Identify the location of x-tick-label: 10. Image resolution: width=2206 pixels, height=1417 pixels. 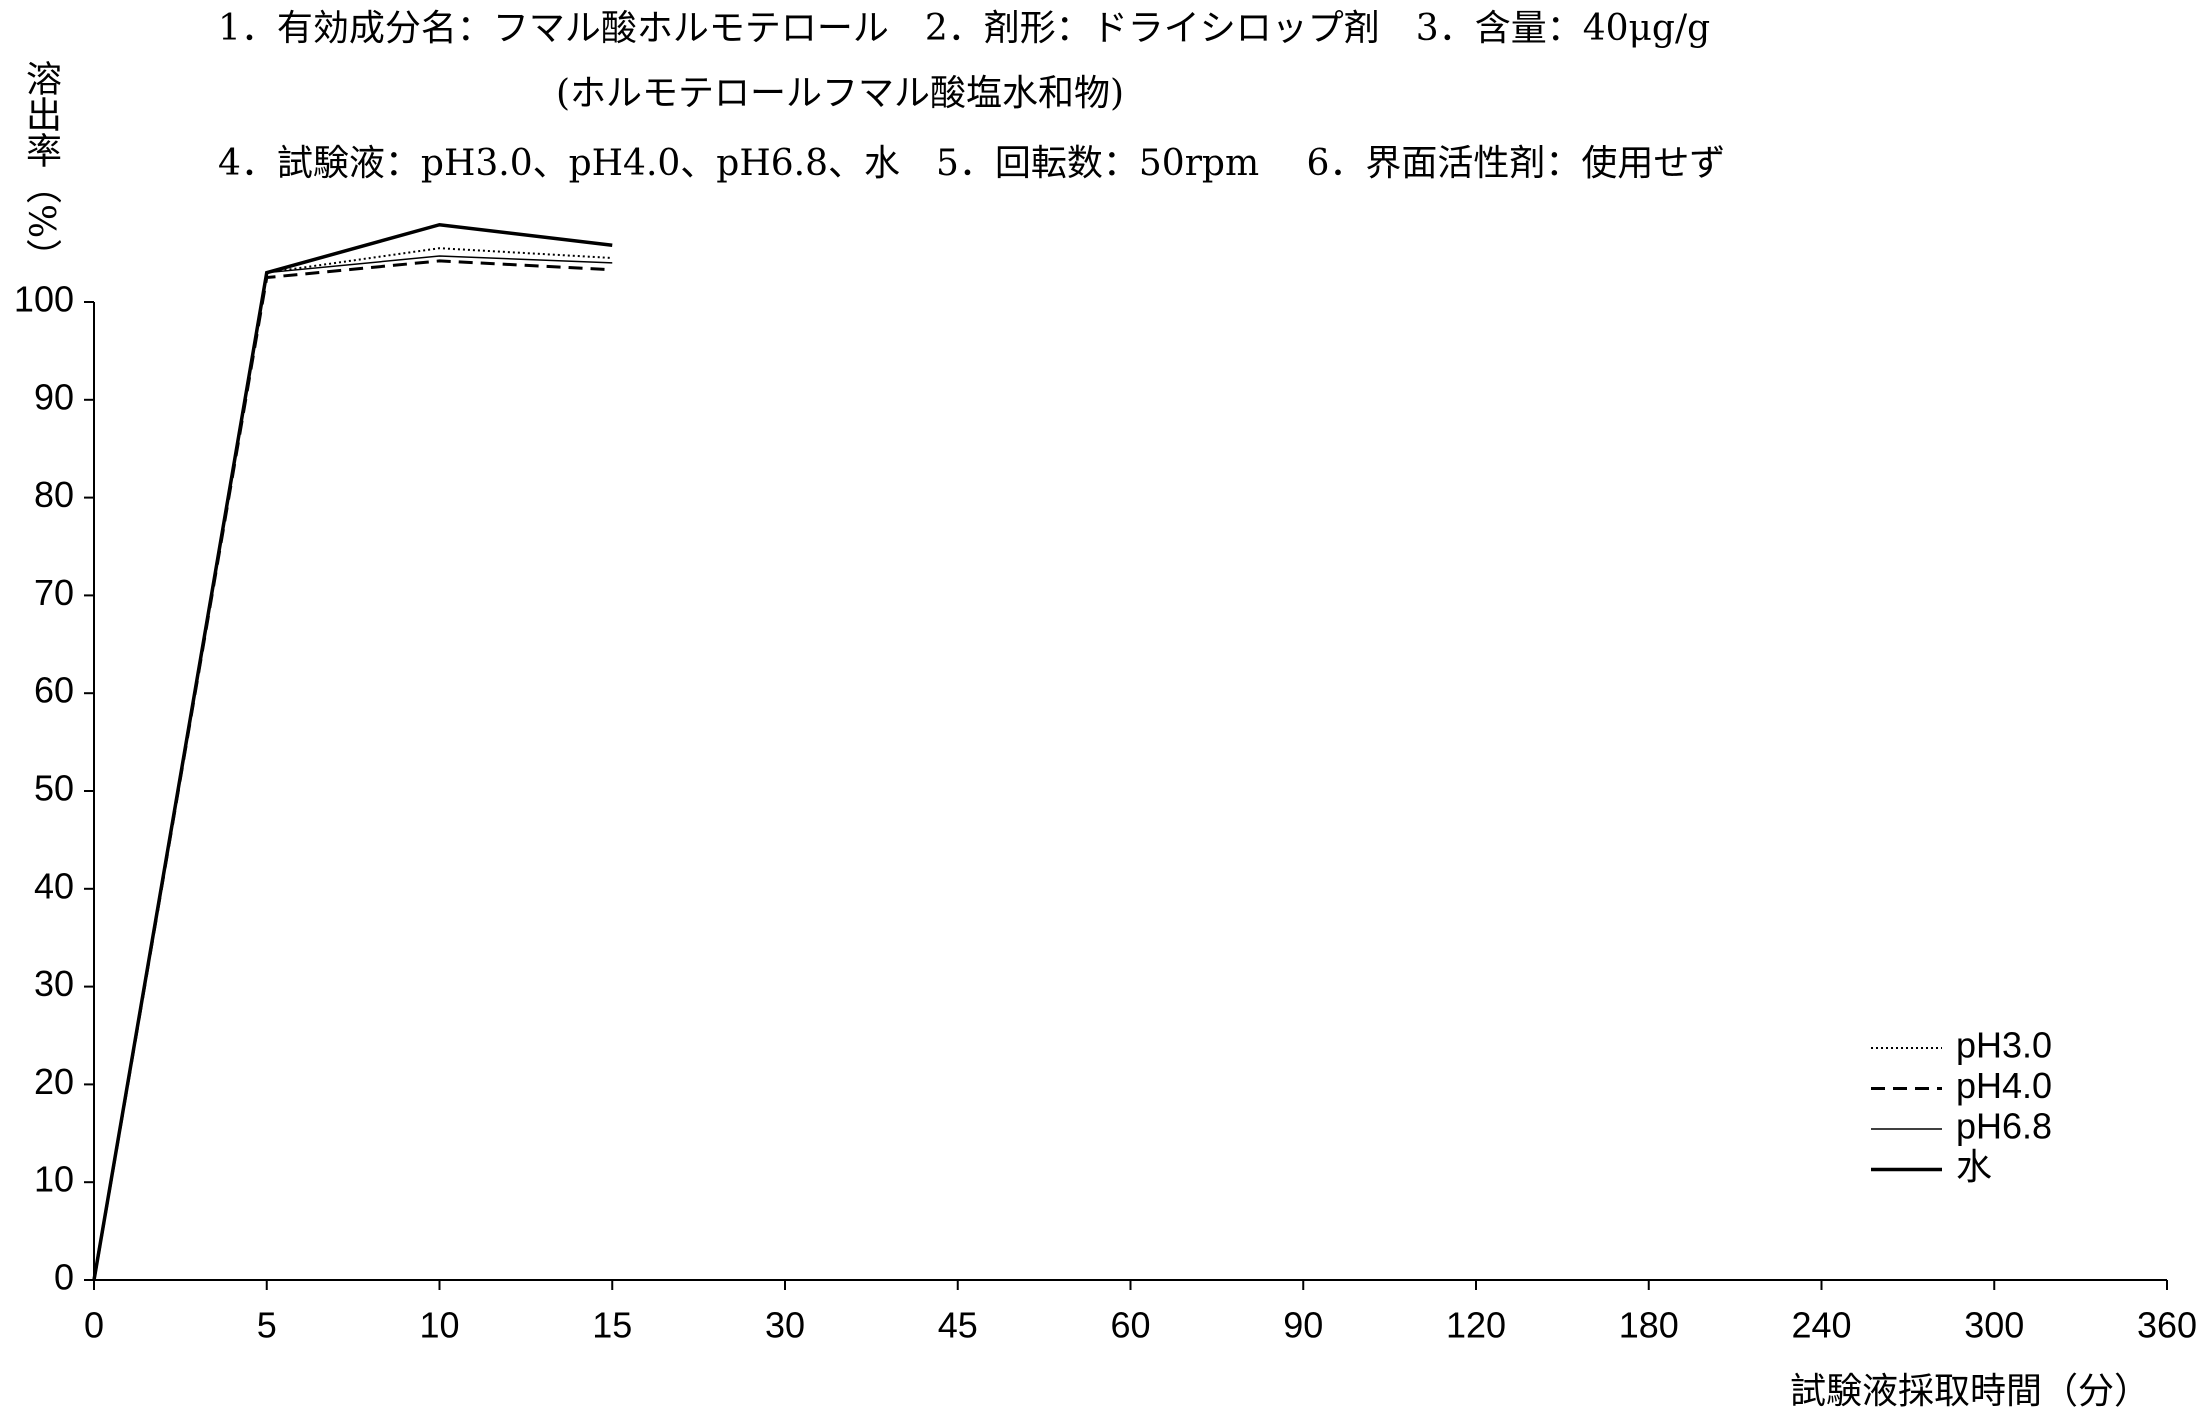
(439, 1325).